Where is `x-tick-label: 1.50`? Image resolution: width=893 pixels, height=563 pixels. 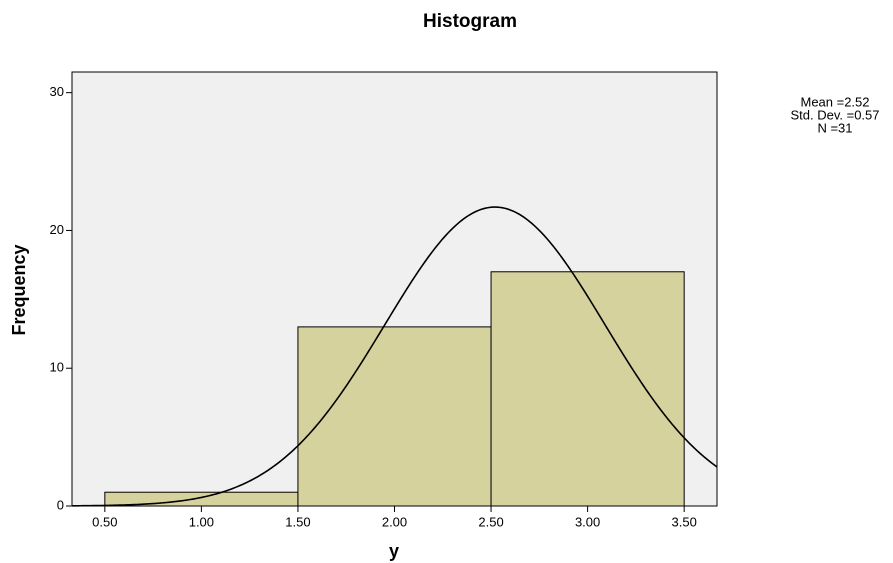
x-tick-label: 1.50 is located at coordinates (297, 521).